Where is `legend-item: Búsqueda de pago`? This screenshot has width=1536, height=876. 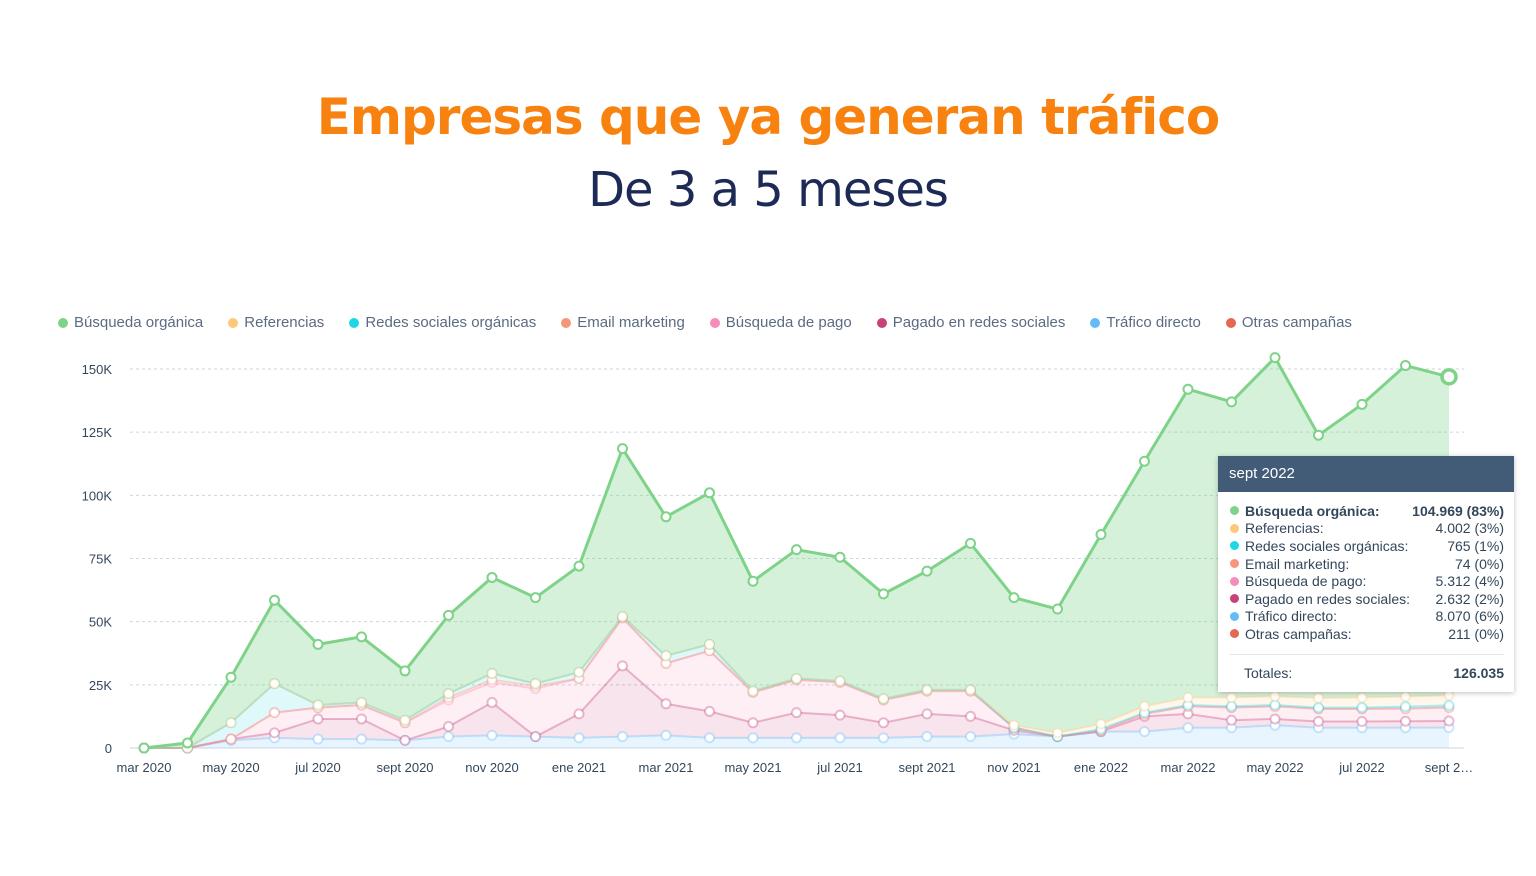
legend-item: Búsqueda de pago is located at coordinates (780, 322).